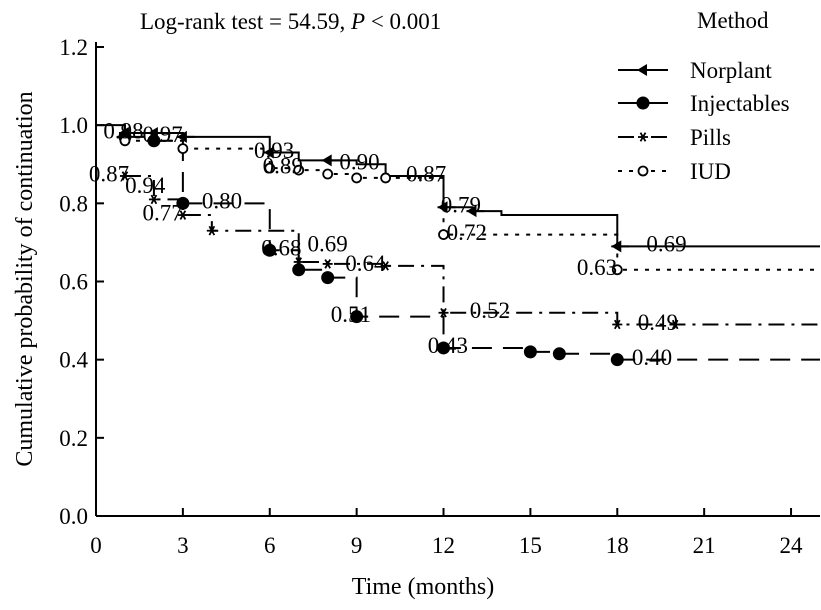 Image resolution: width=821 pixels, height=610 pixels. What do you see at coordinates (290, 21) in the screenshot?
I see `log-rank-annotation: Log-rank test = 54.59, P < 0.001` at bounding box center [290, 21].